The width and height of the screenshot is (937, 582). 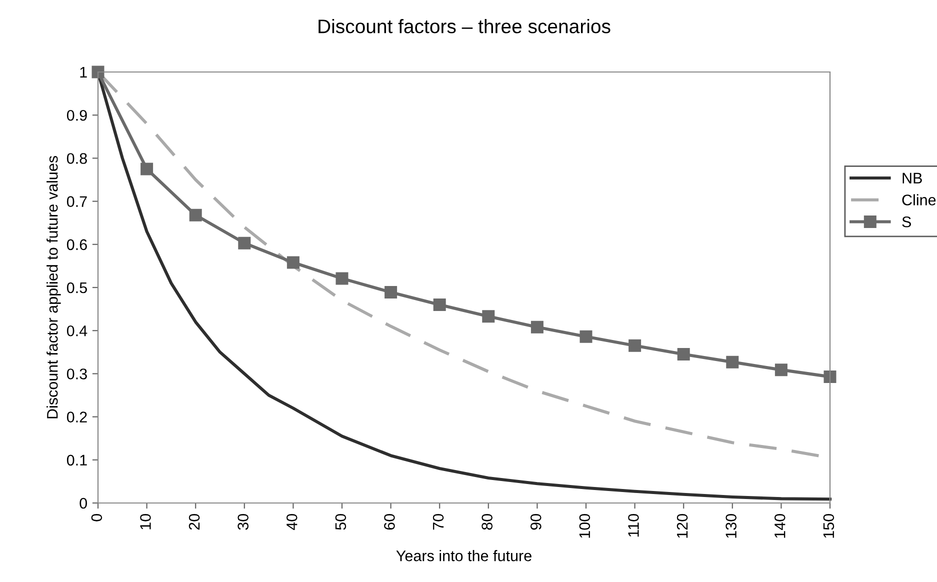 What do you see at coordinates (906, 222) in the screenshot?
I see `legend-label: S` at bounding box center [906, 222].